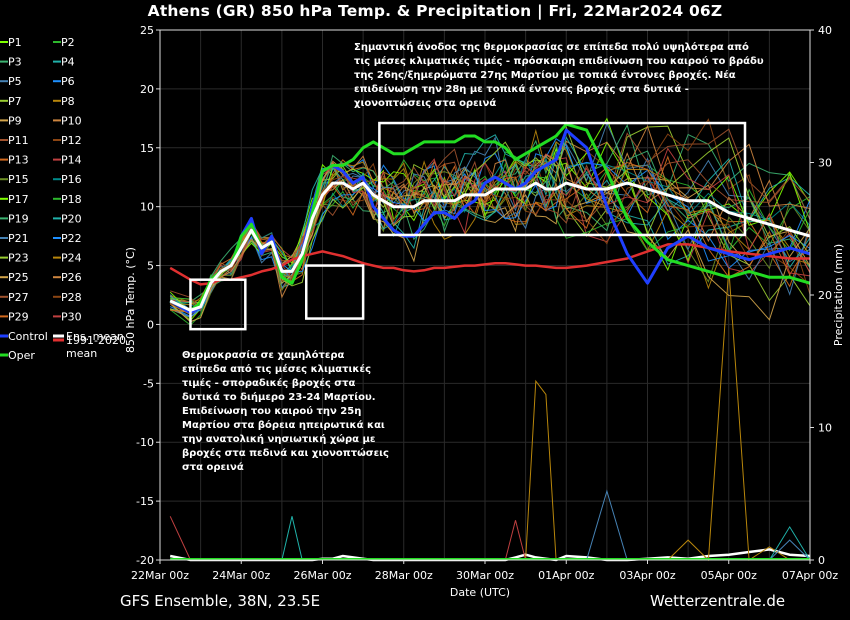 The width and height of the screenshot is (850, 620). Describe the element at coordinates (18, 297) in the screenshot. I see `legend-item-p27: P27` at that location.